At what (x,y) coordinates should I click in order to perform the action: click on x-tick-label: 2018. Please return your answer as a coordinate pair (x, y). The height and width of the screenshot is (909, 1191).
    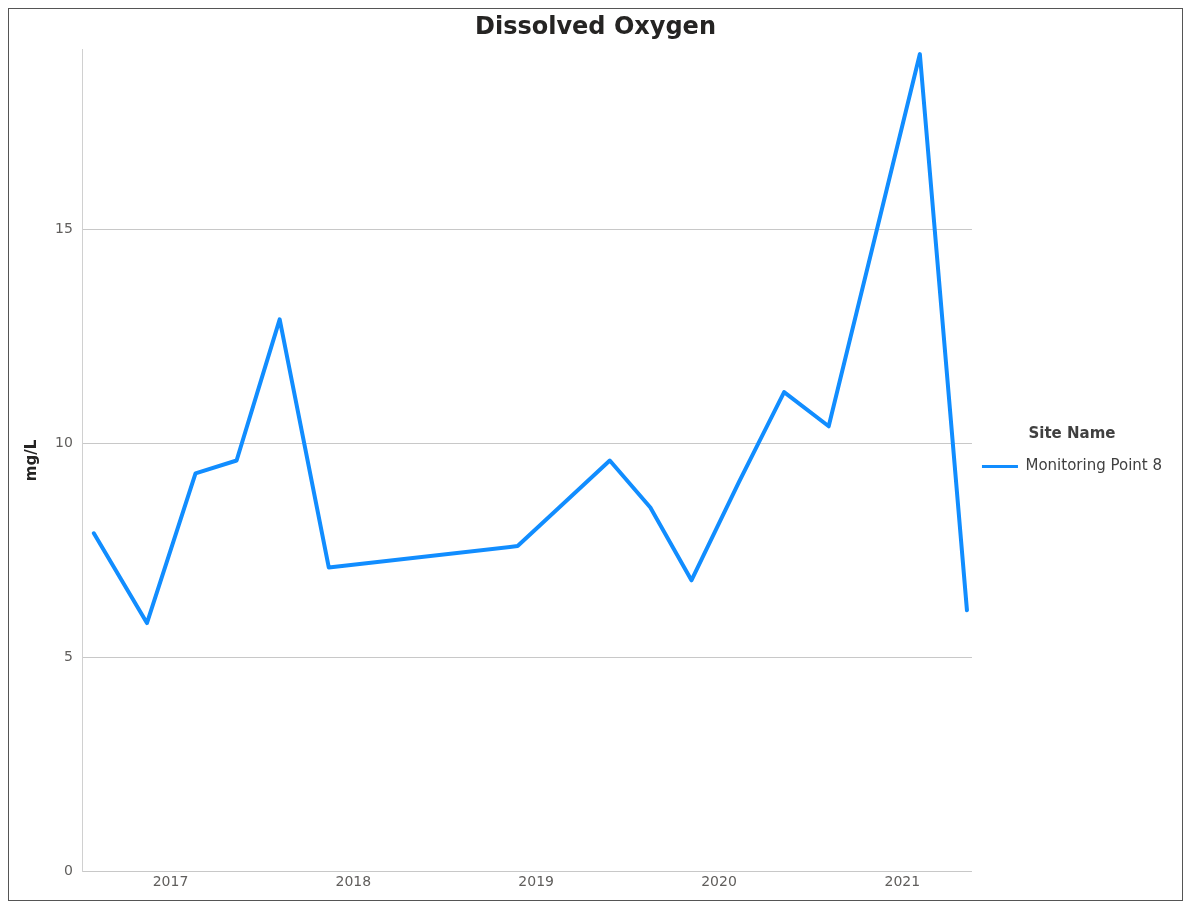
    Looking at the image, I should click on (353, 881).